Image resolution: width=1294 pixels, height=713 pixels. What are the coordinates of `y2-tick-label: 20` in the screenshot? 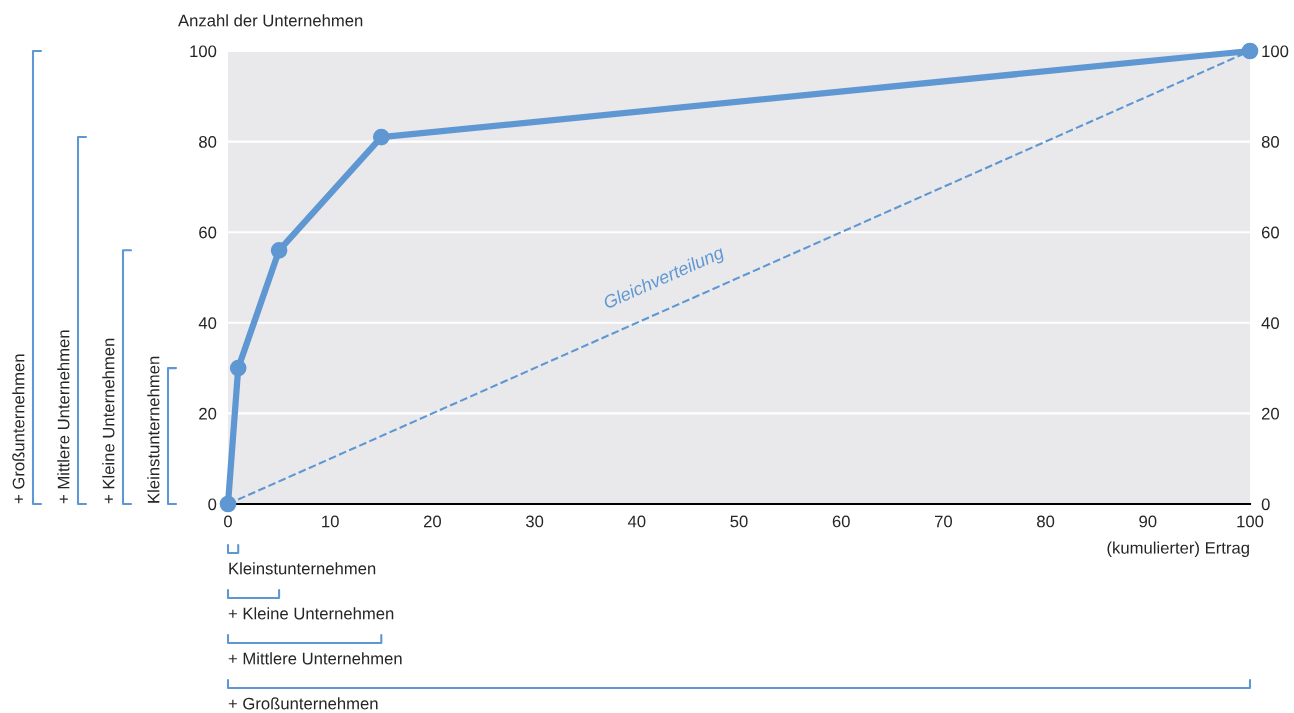 It's located at (1270, 413).